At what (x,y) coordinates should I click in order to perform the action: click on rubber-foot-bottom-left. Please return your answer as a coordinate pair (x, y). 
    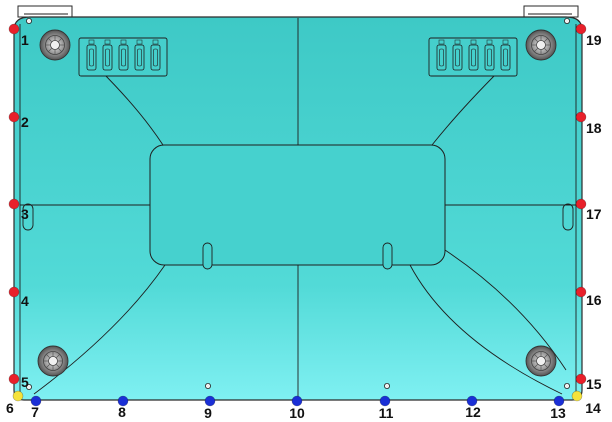
    Looking at the image, I should click on (53, 361).